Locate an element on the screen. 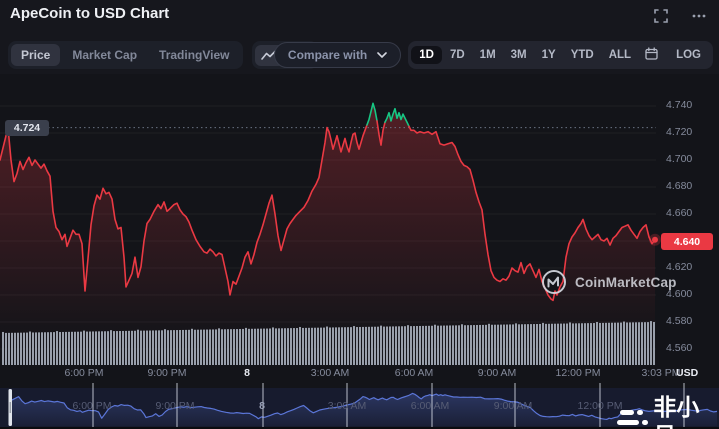  nav-tick-day: 8 is located at coordinates (262, 406).